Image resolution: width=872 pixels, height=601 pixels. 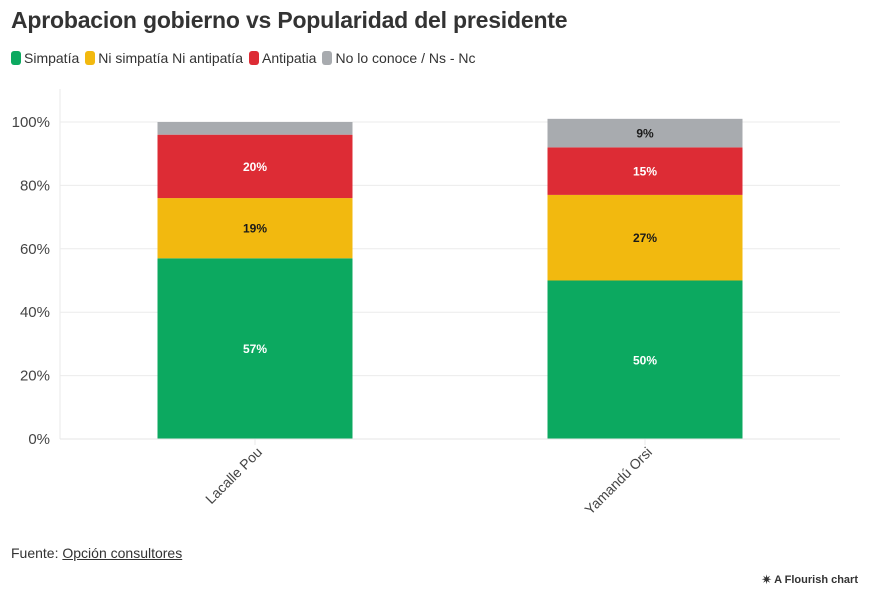 I want to click on y-tick-label: 20%, so click(x=35, y=376).